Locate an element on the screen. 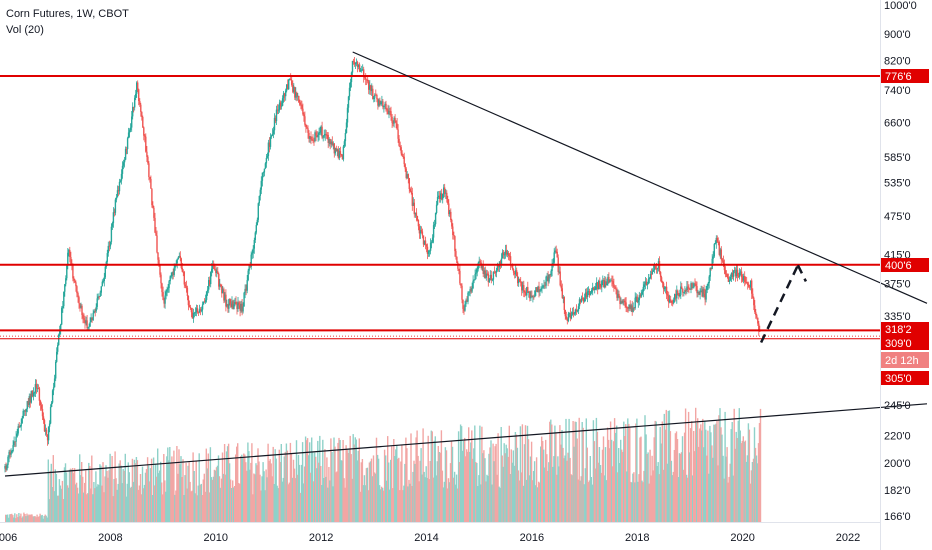 This screenshot has width=932, height=550. y-tick-label: 182'0 is located at coordinates (897, 491).